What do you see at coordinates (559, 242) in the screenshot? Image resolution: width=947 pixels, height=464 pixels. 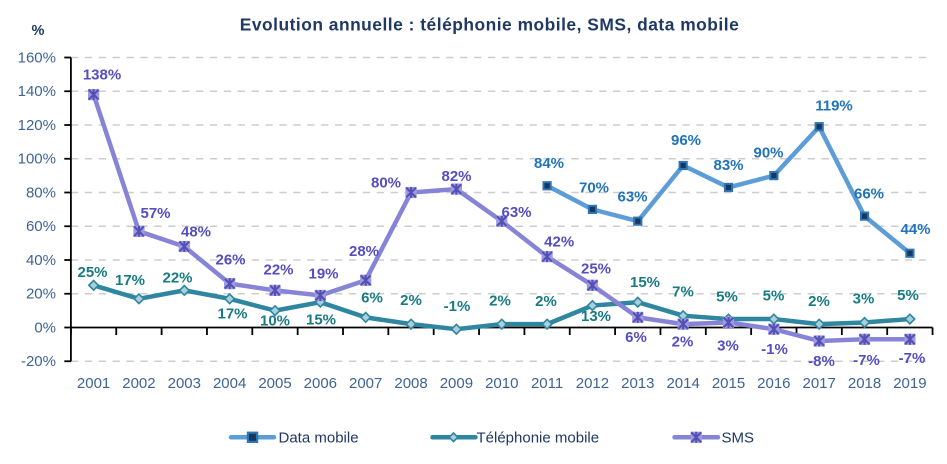 I see `svg-text: 42%` at bounding box center [559, 242].